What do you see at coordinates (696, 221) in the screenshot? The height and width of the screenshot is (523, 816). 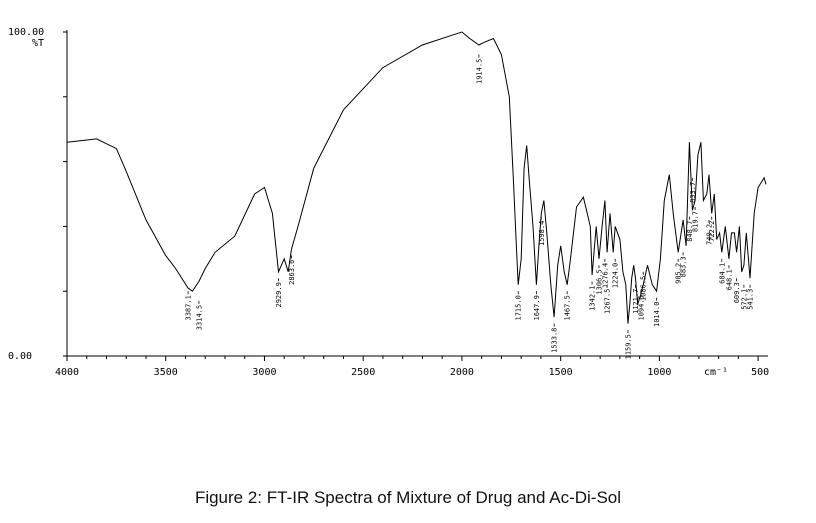 I see `peak-label-text: 819.7` at bounding box center [696, 221].